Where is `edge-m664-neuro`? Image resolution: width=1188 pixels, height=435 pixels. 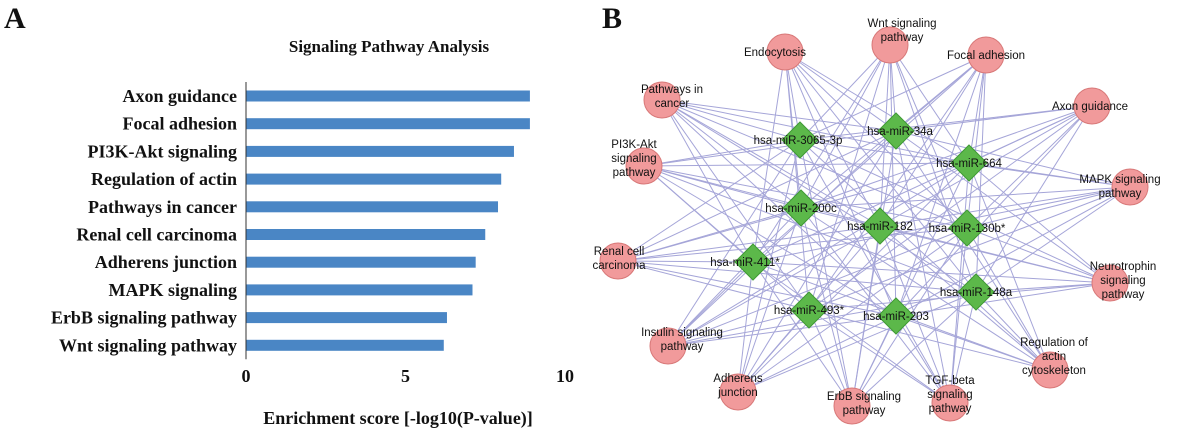 edge-m664-neuro is located at coordinates (1039, 223).